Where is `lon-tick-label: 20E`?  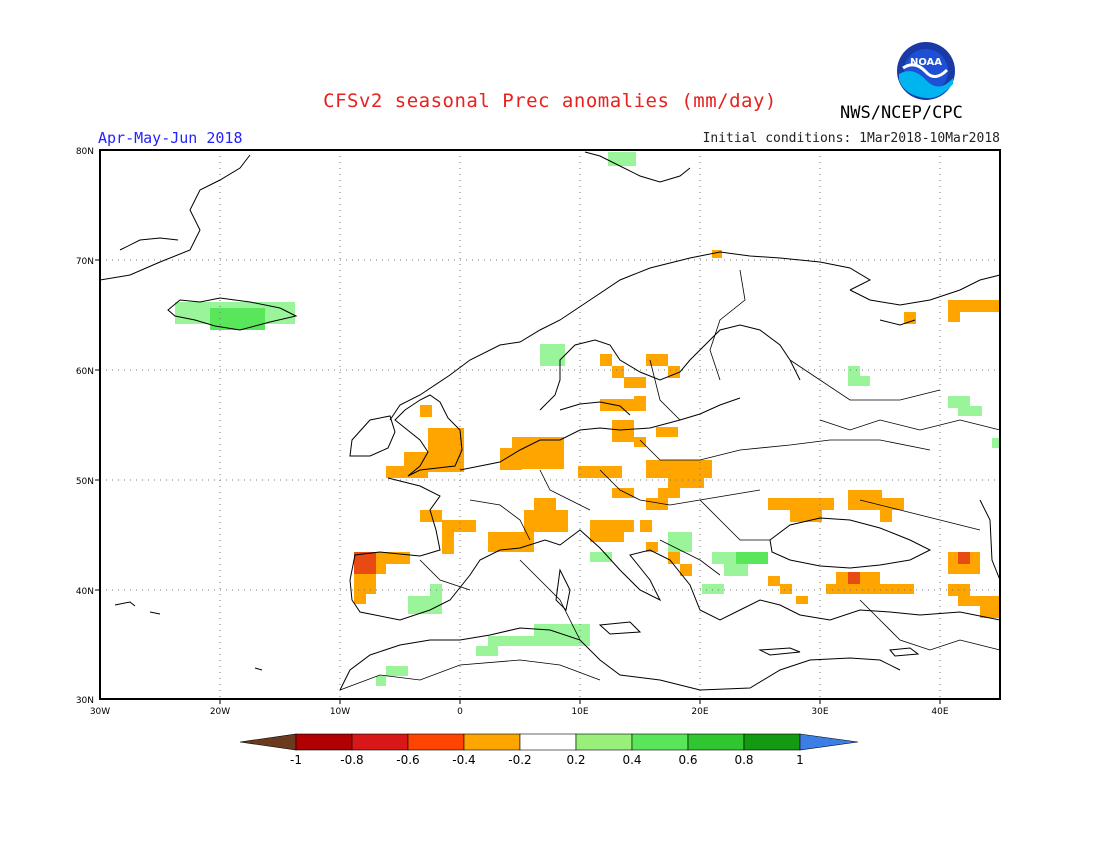
lon-tick-label: 20E is located at coordinates (699, 712).